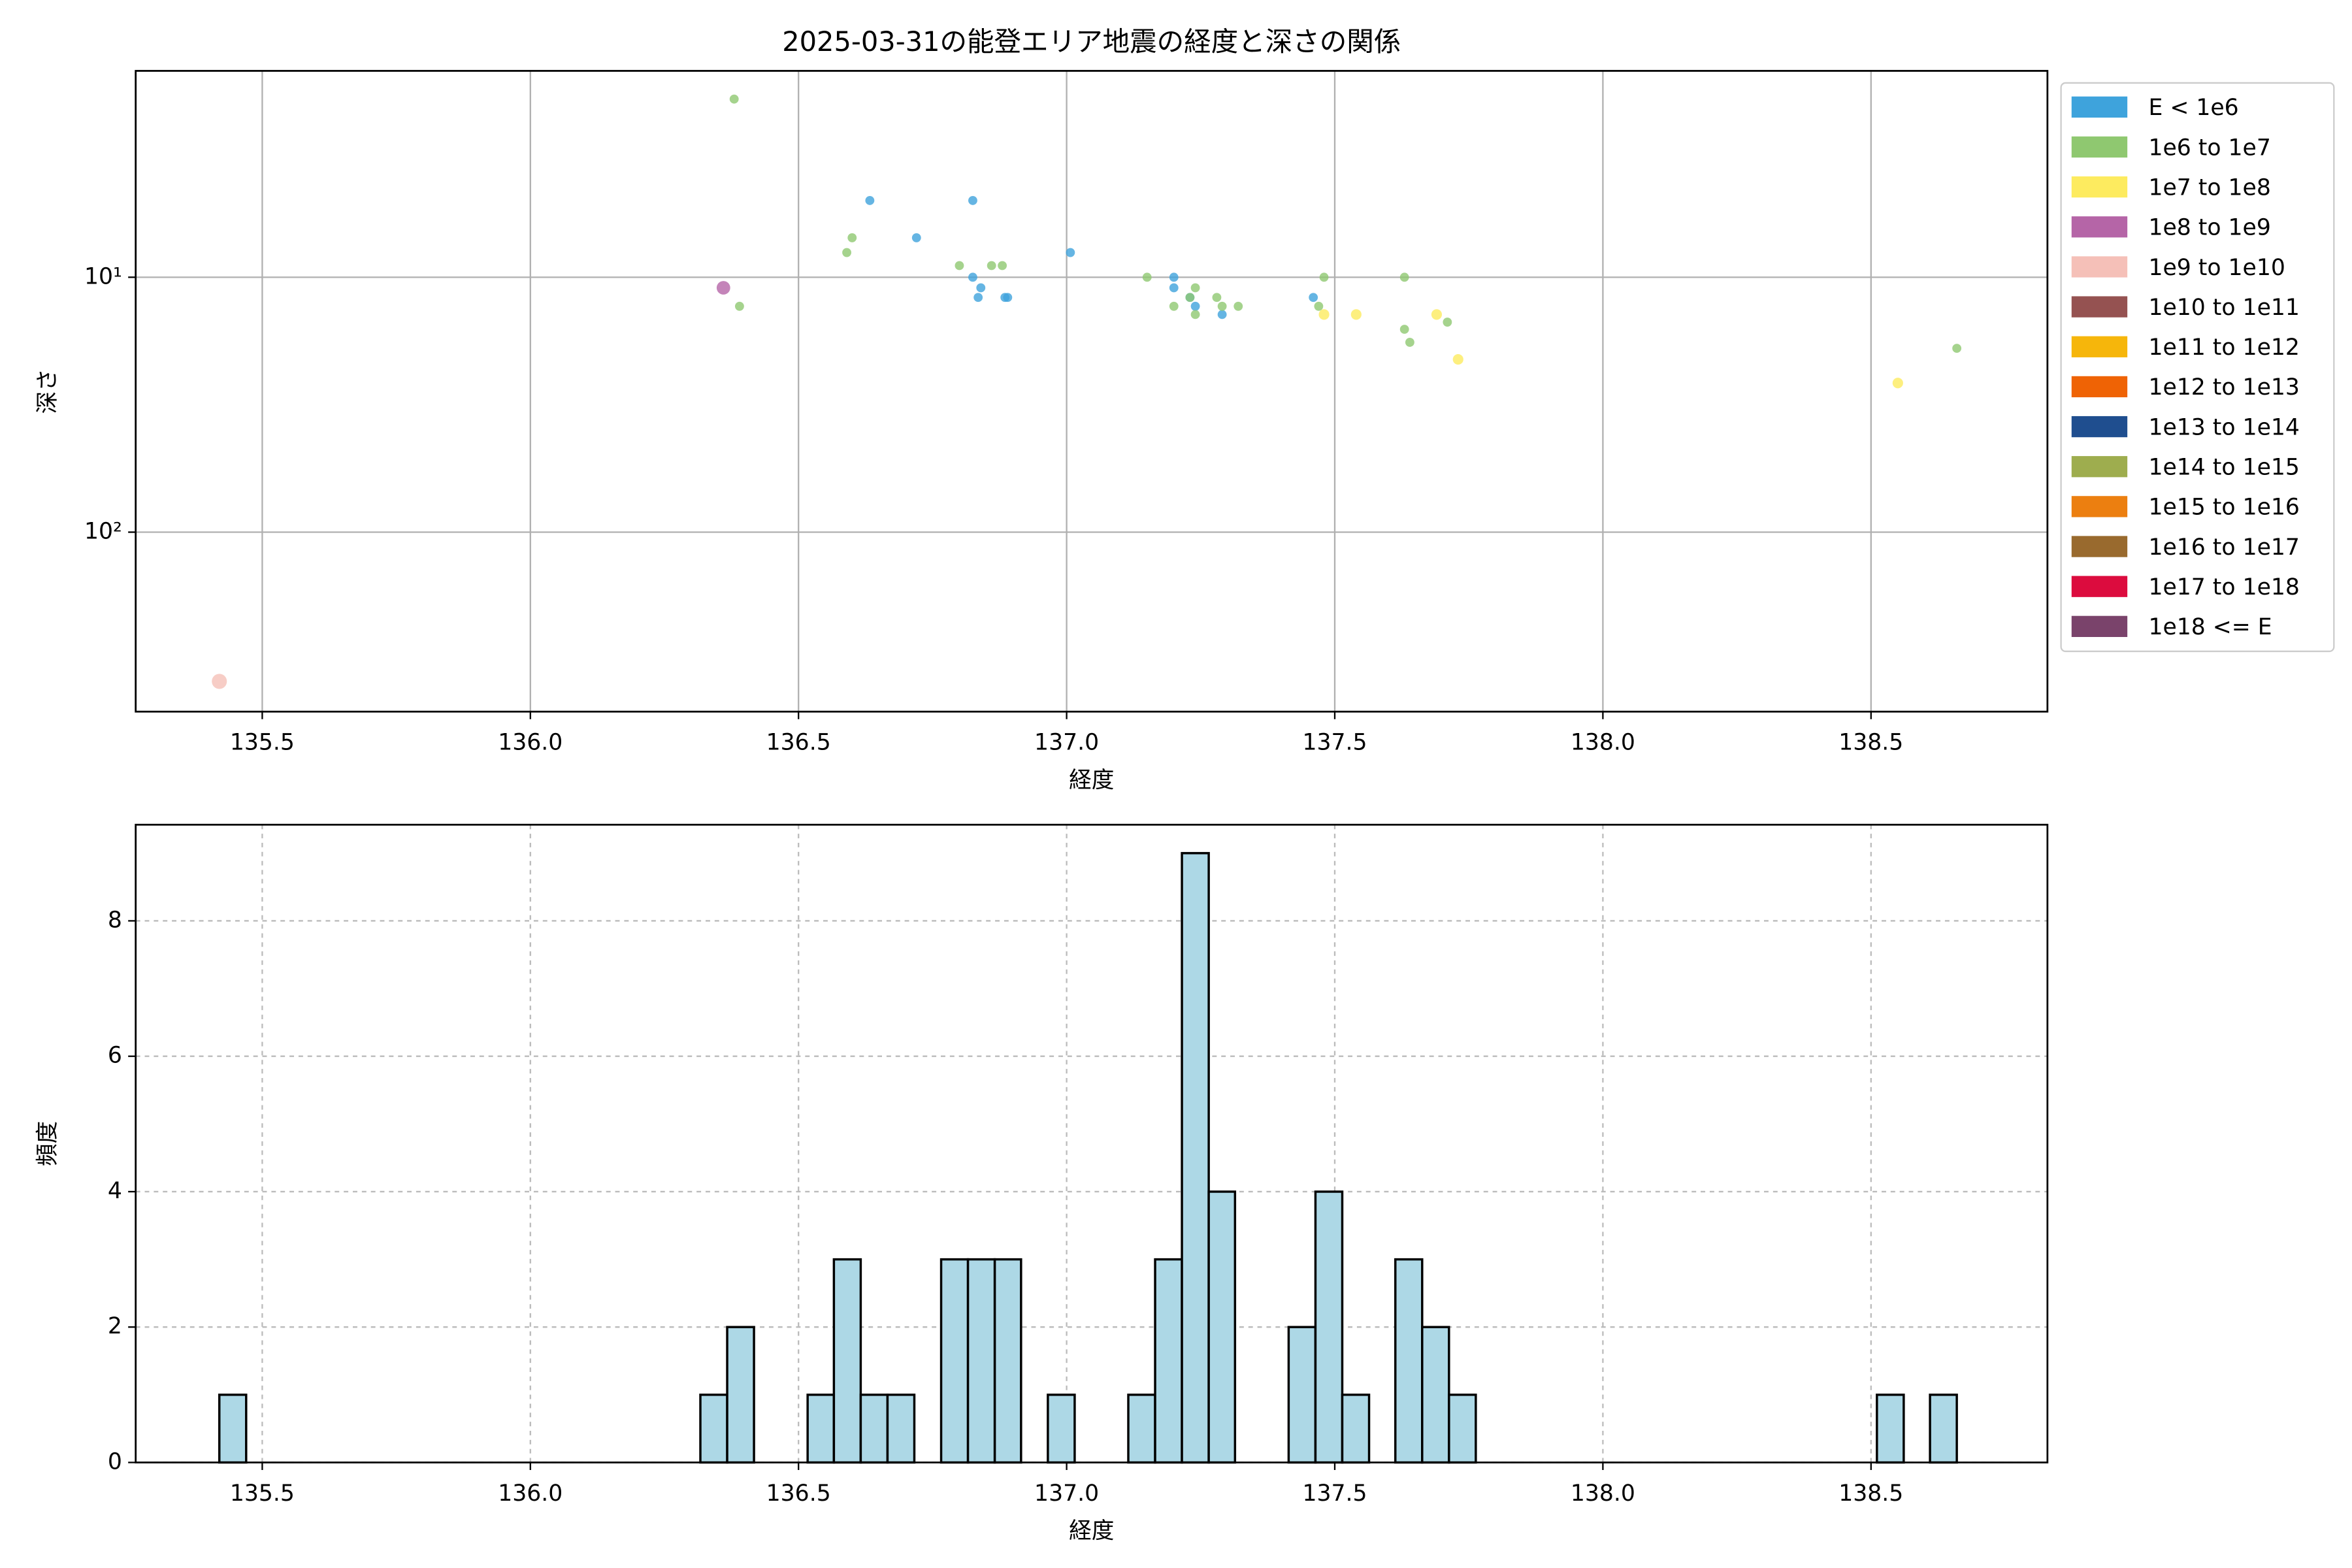 Image resolution: width=2352 pixels, height=1568 pixels. I want to click on legend-label: 1e6 to 1e7, so click(2209, 148).